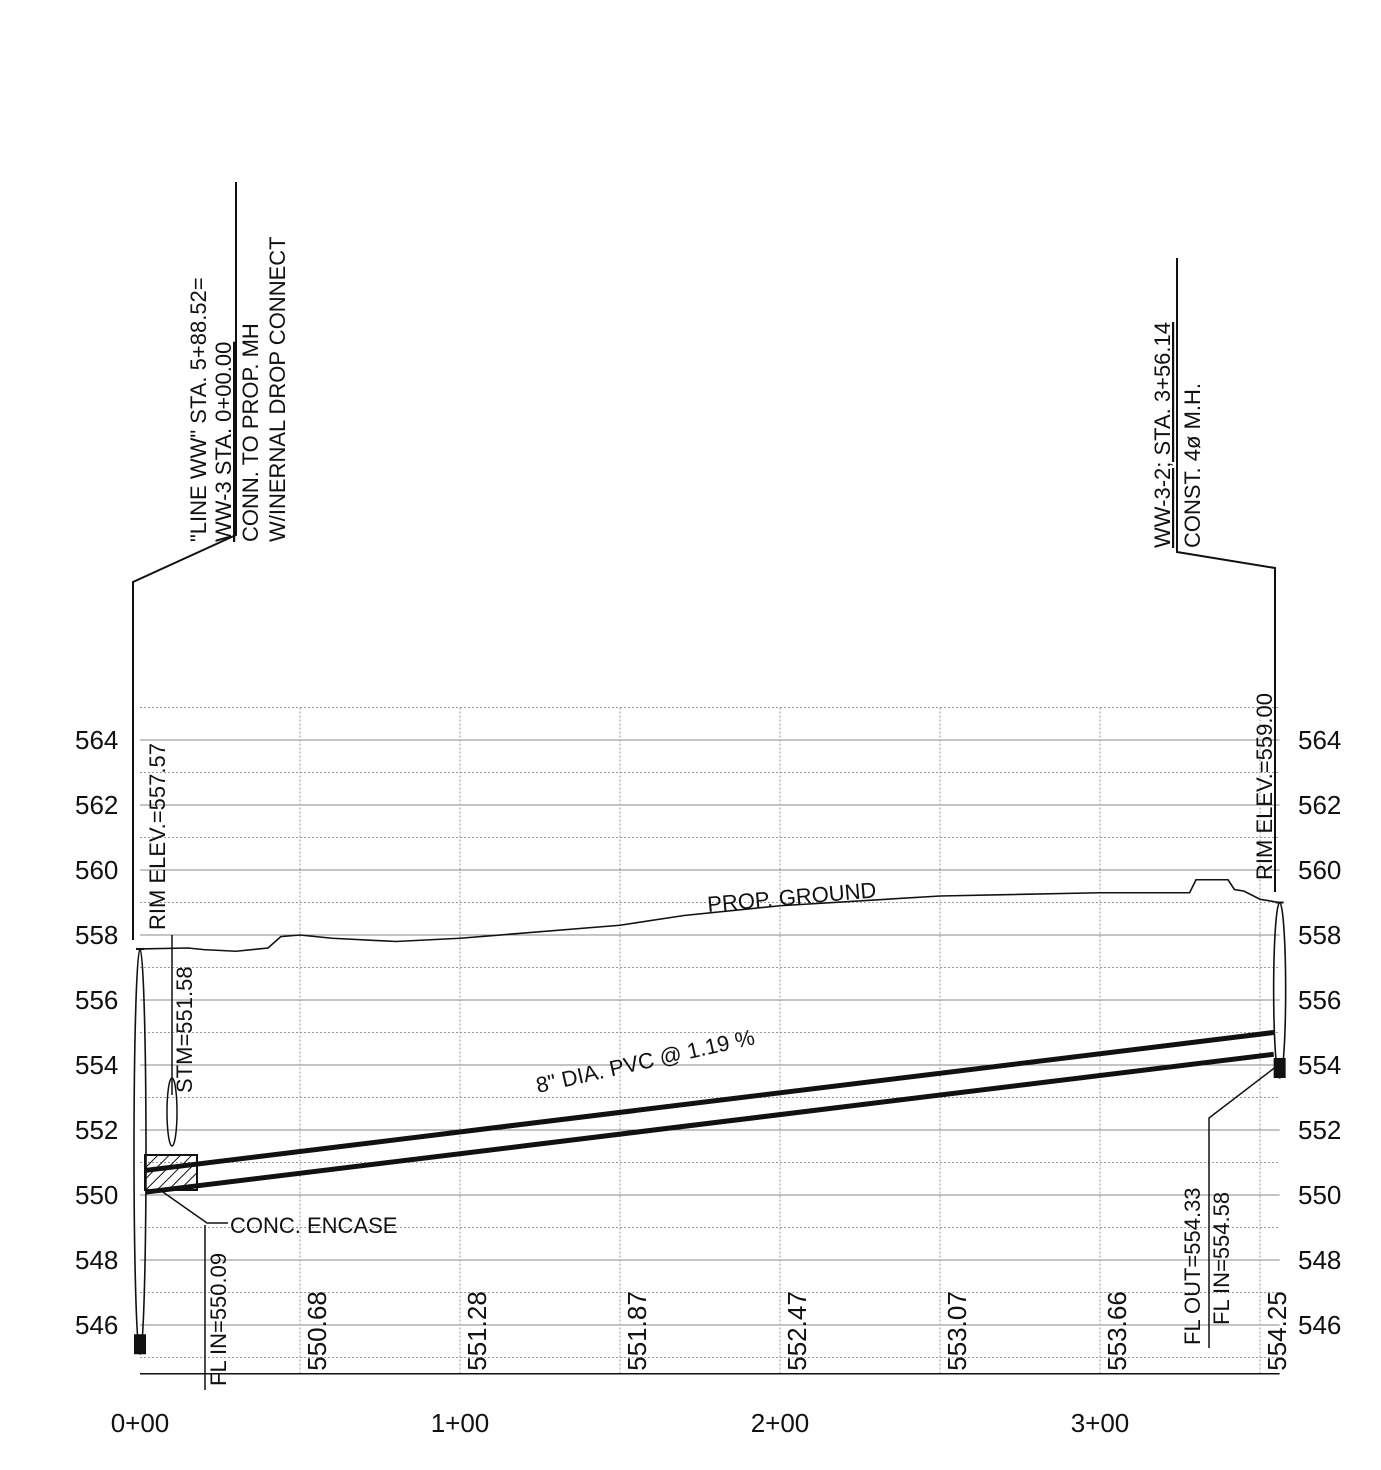 The height and width of the screenshot is (1470, 1381). What do you see at coordinates (620, 1423) in the screenshot?
I see `station-axis: 0+00 1+00 2+00 3+00` at bounding box center [620, 1423].